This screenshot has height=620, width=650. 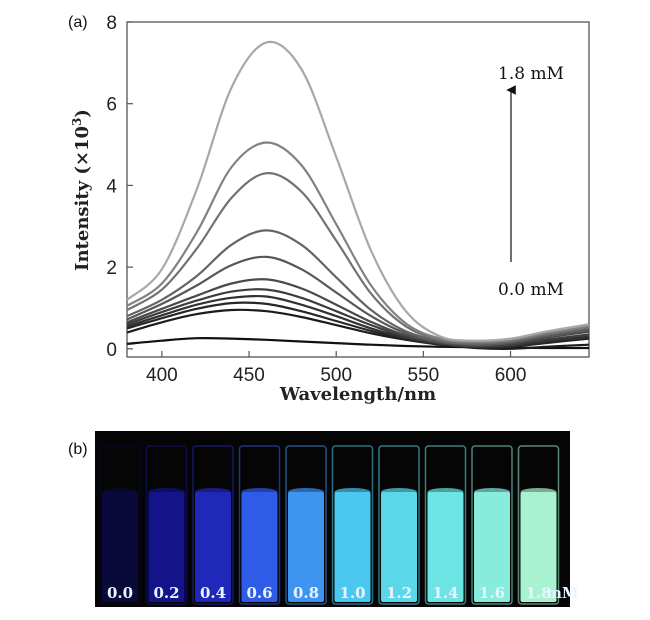 I want to click on x-axis-ticks: 400 450 500 550 600, so click(x=336, y=368).